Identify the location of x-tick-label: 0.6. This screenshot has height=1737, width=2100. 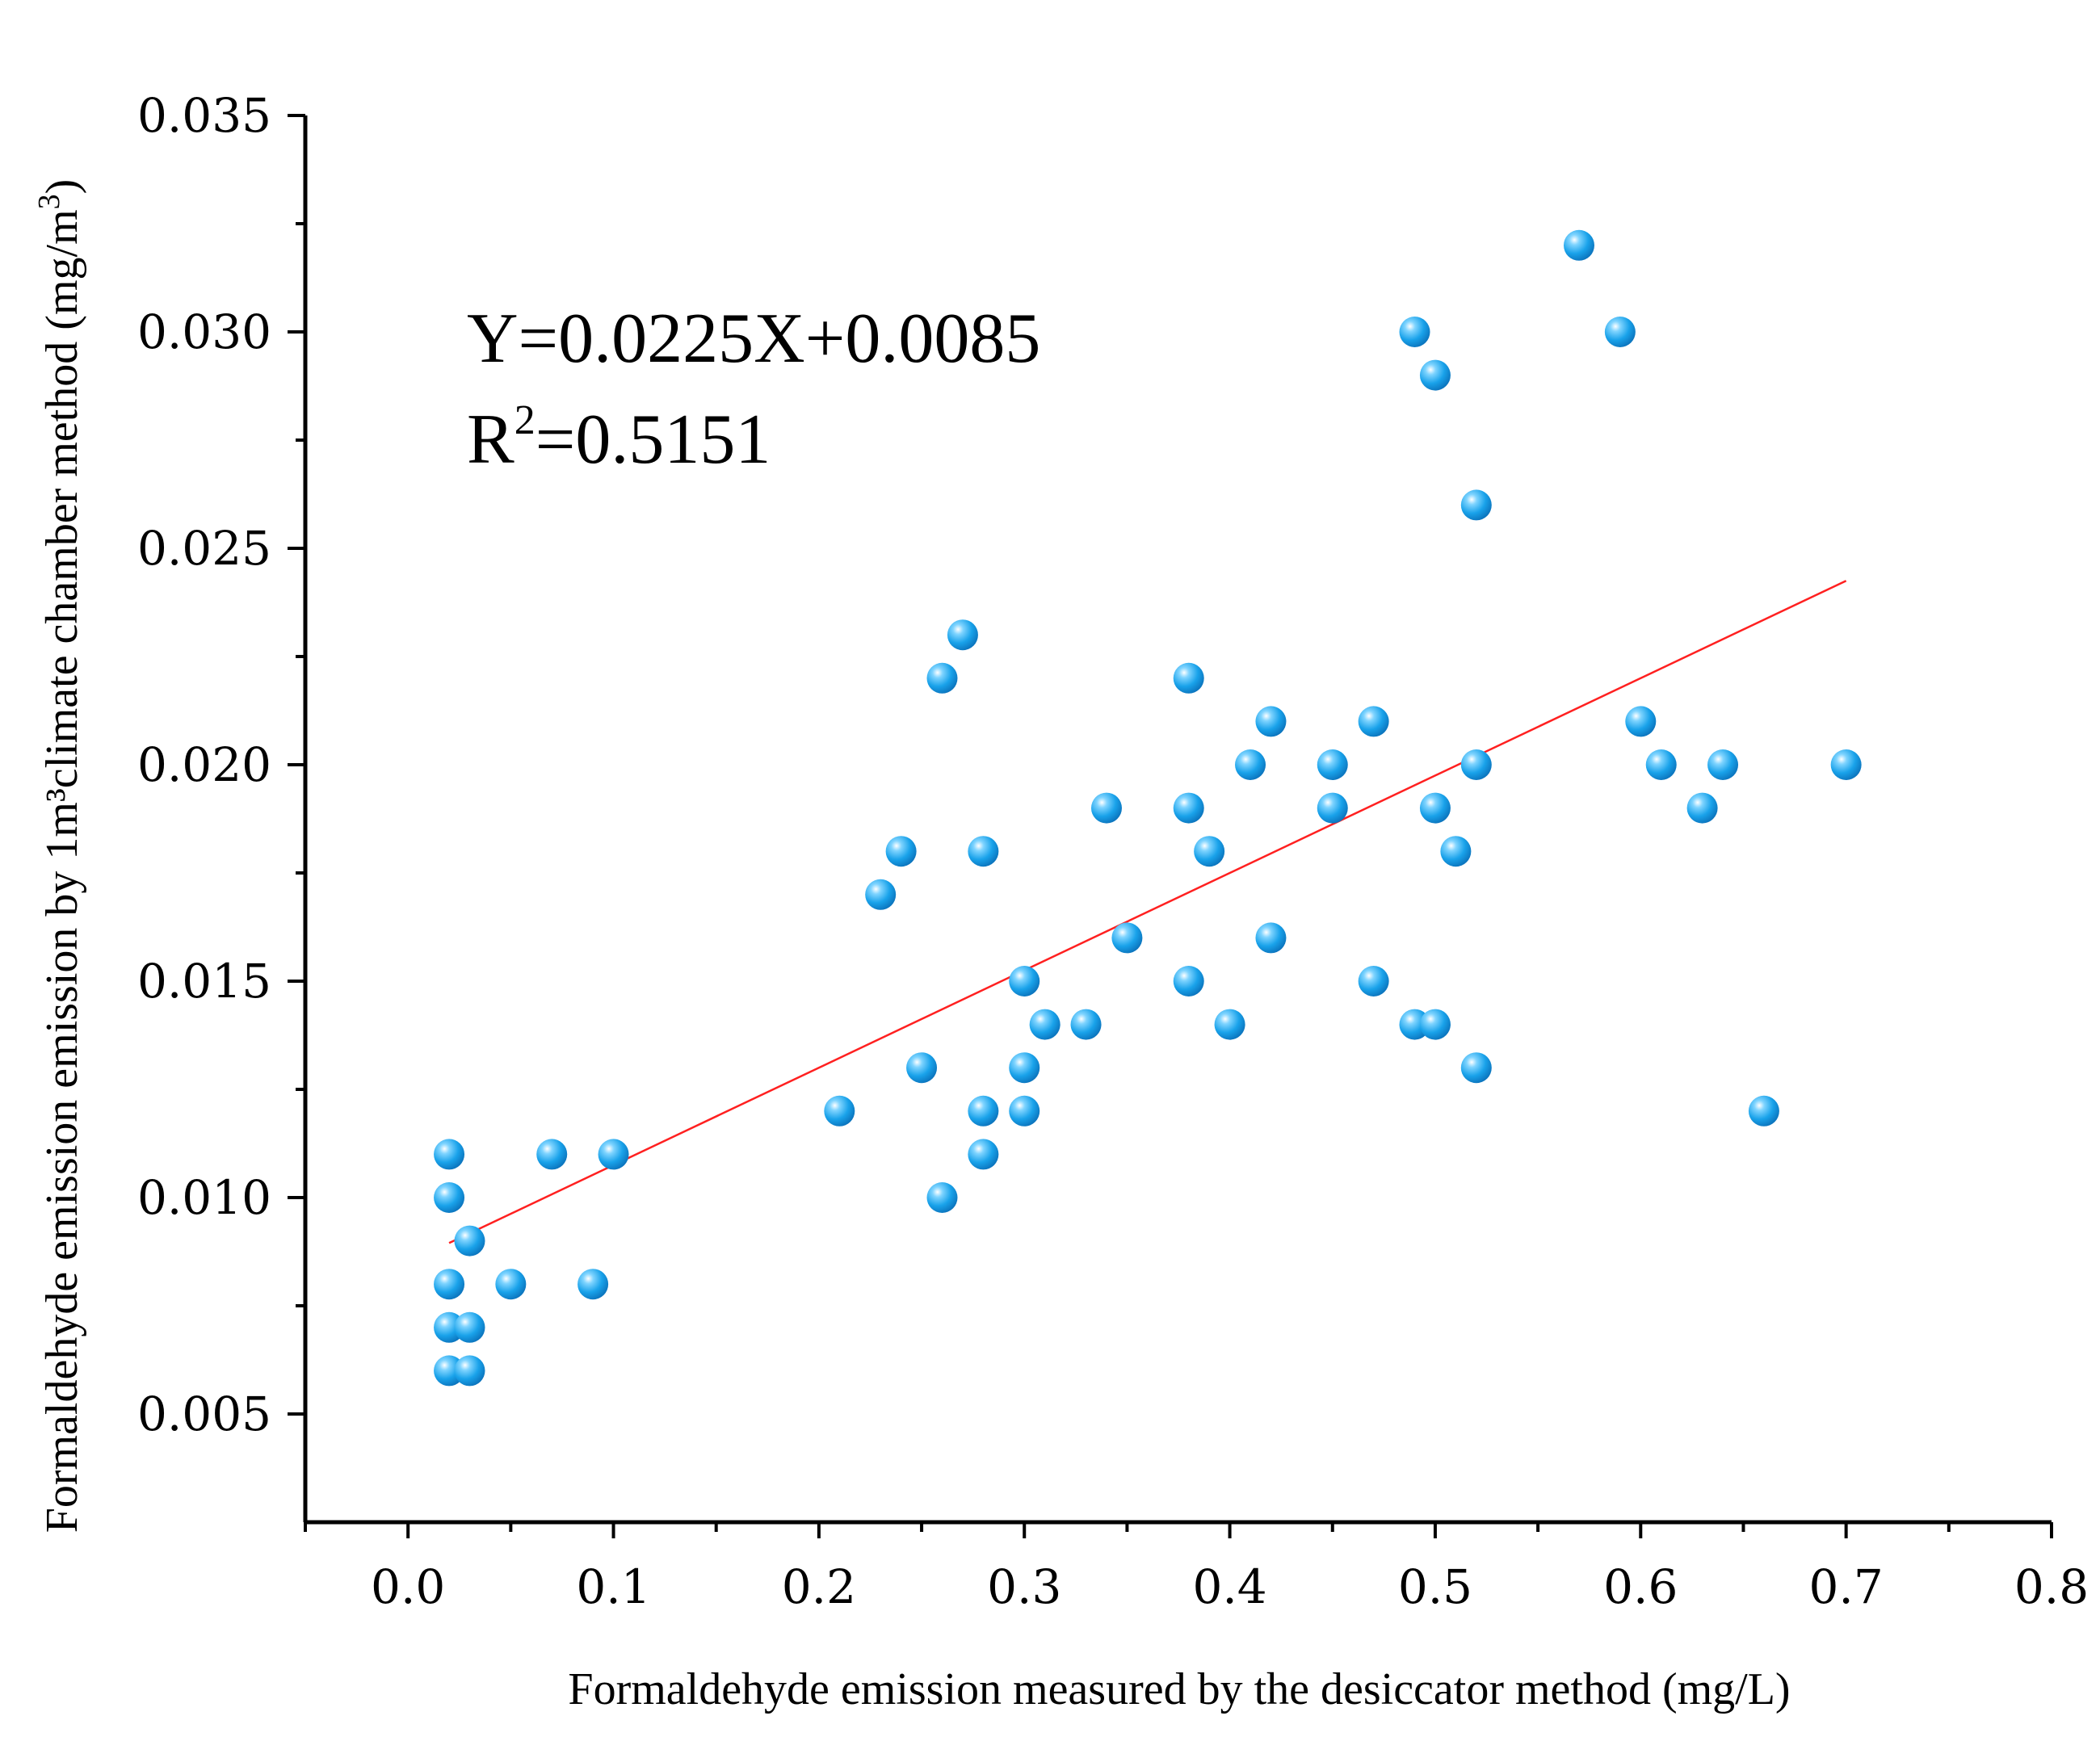
(1640, 1586).